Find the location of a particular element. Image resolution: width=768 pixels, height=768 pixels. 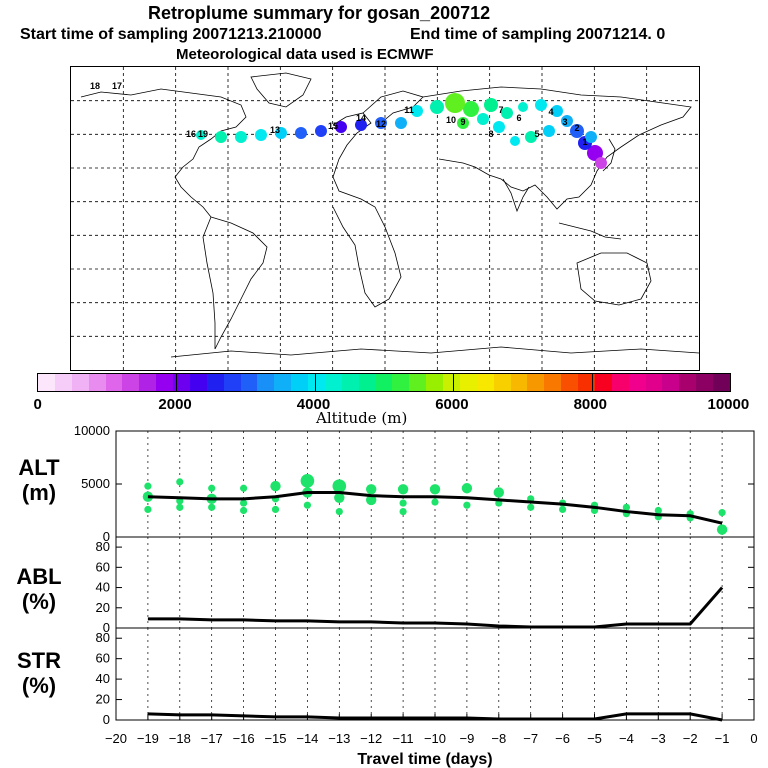

x-tick-label: 0 is located at coordinates (753, 738).